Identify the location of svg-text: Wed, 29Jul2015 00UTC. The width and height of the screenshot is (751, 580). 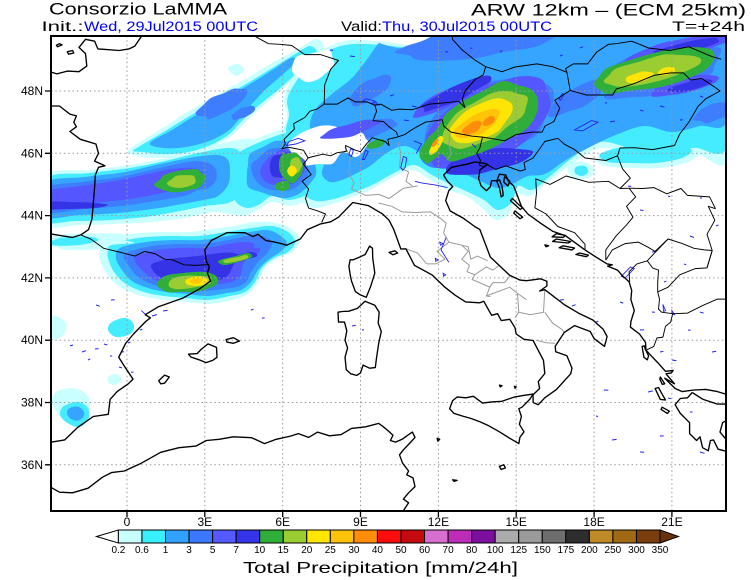
(171, 26).